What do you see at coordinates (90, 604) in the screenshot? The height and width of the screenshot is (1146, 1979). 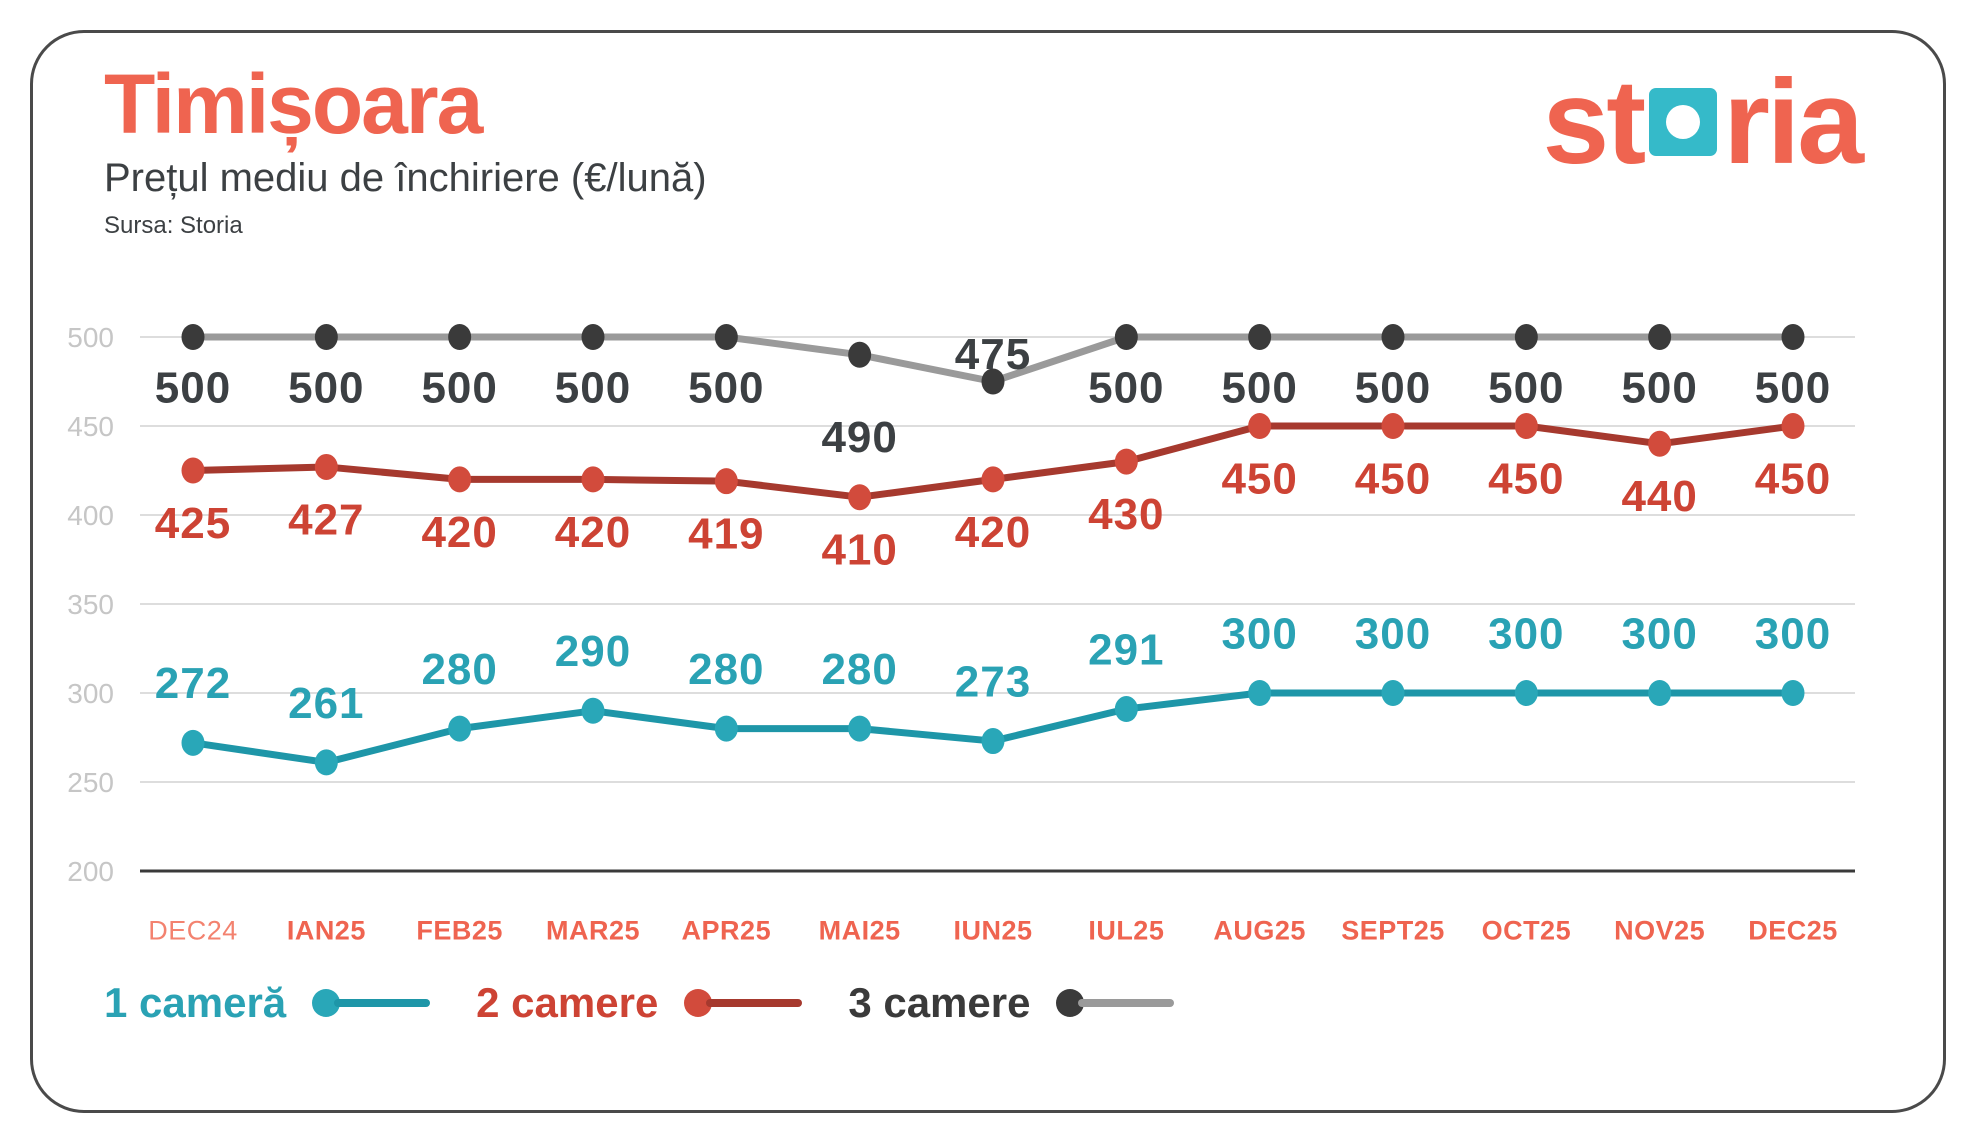 I see `y-tick-label-350: 350` at bounding box center [90, 604].